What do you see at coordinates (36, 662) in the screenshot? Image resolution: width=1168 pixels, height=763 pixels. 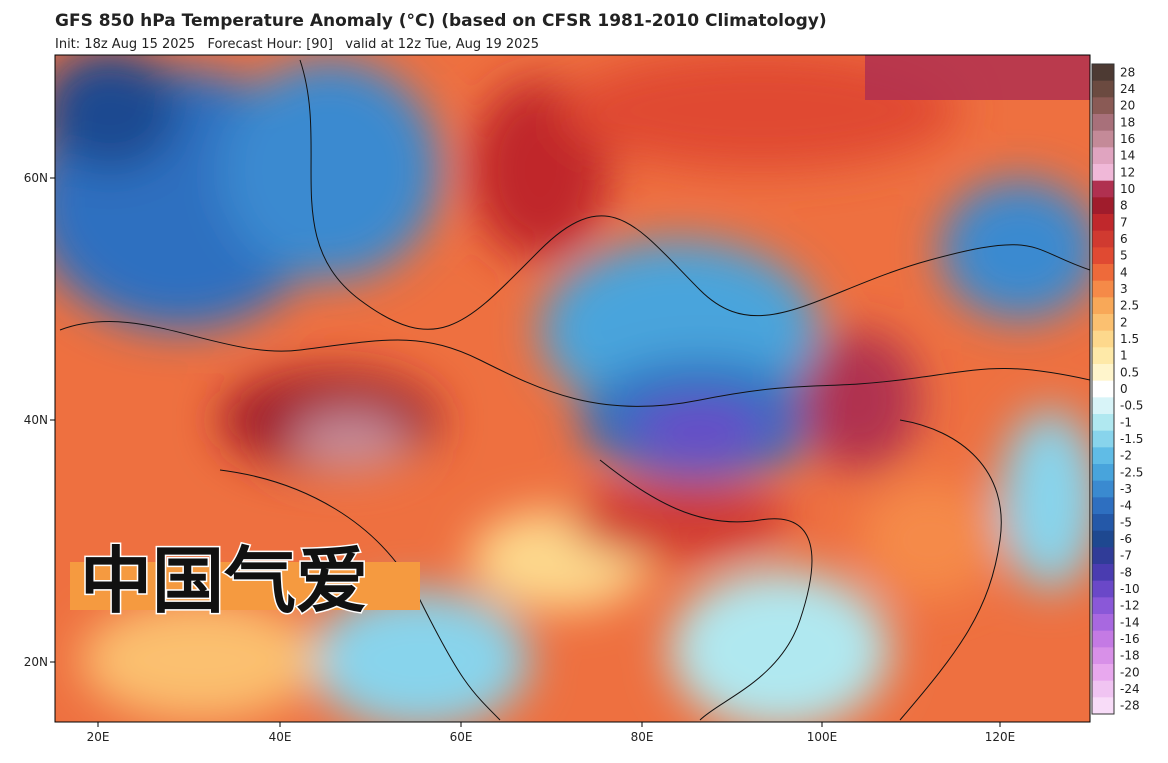 I see `lat-label: 20N` at bounding box center [36, 662].